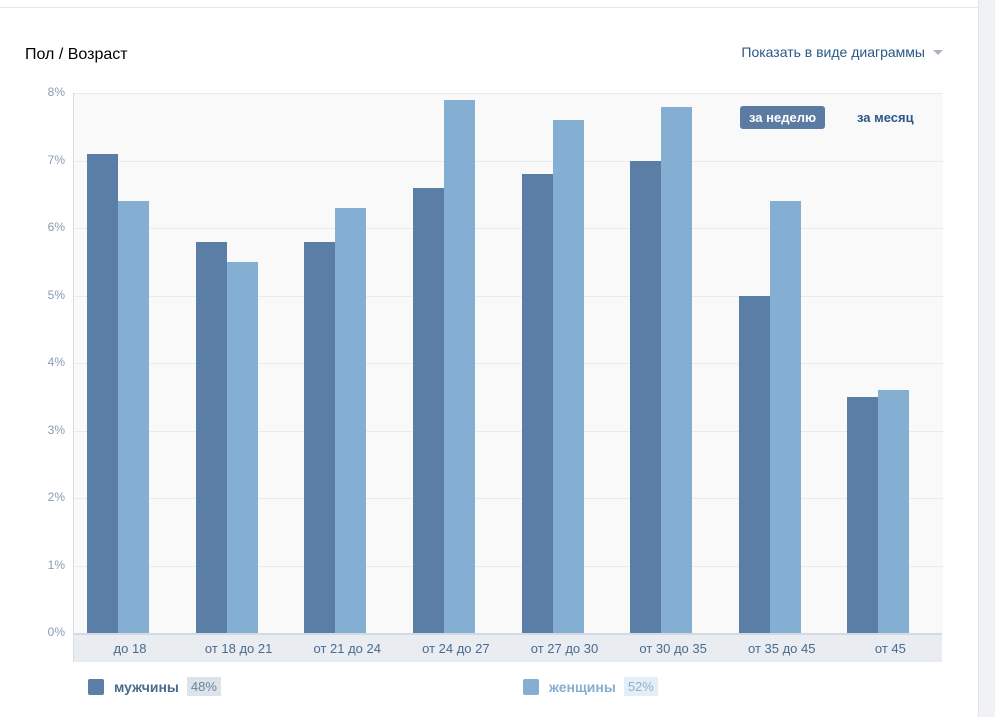  Describe the element at coordinates (56, 92) in the screenshot. I see `y-tick-label: 8%` at that location.